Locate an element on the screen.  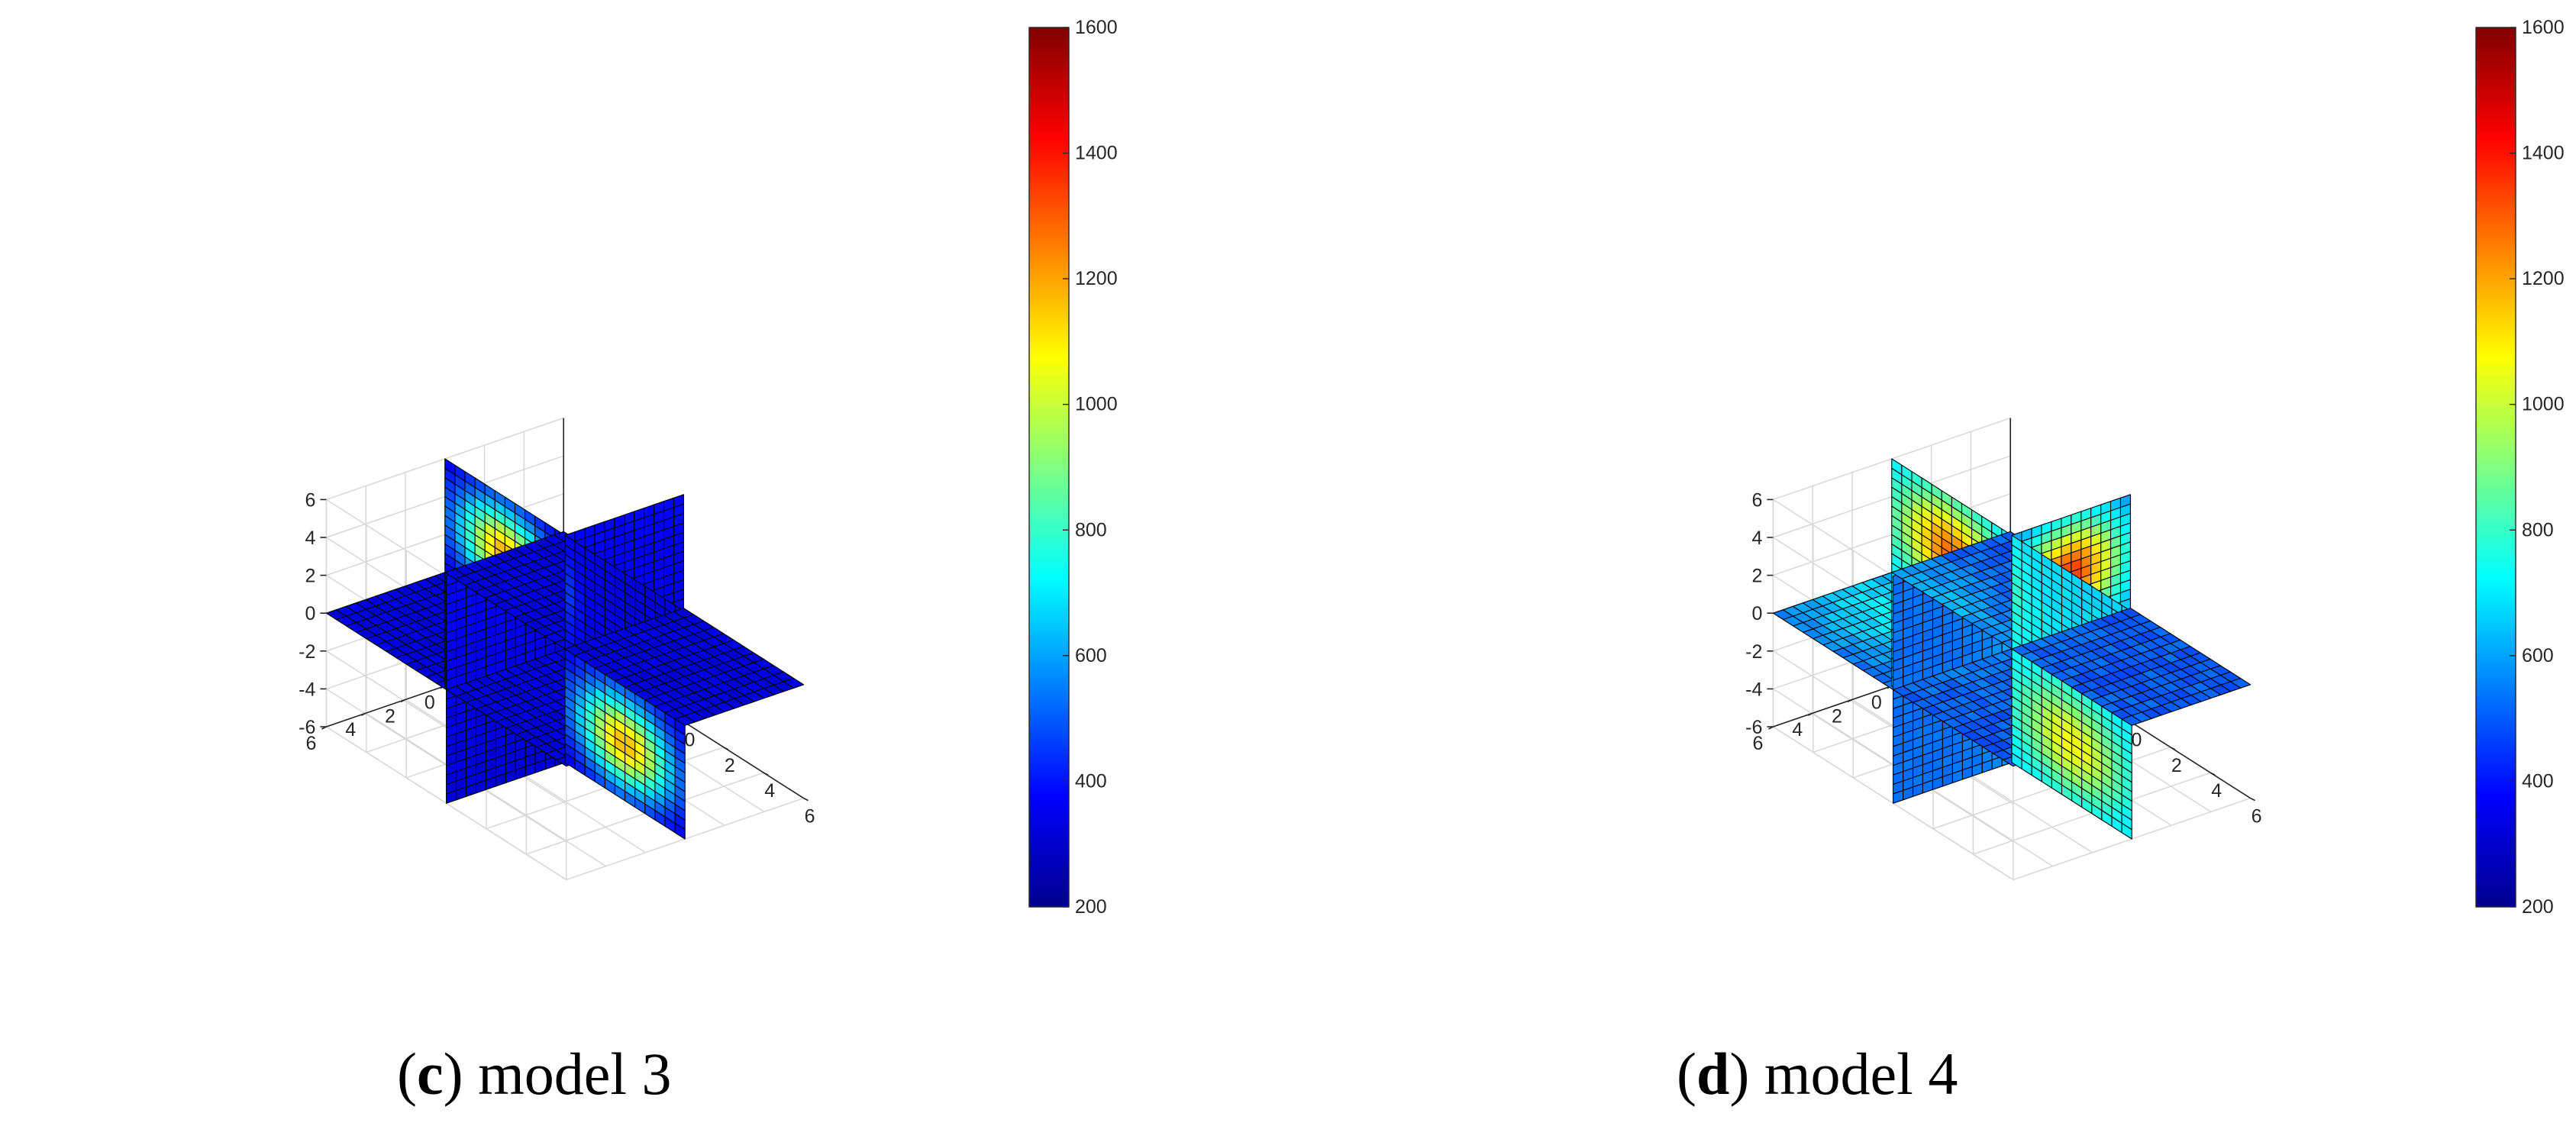
caption-c-text: model 3 is located at coordinates (567, 1074).